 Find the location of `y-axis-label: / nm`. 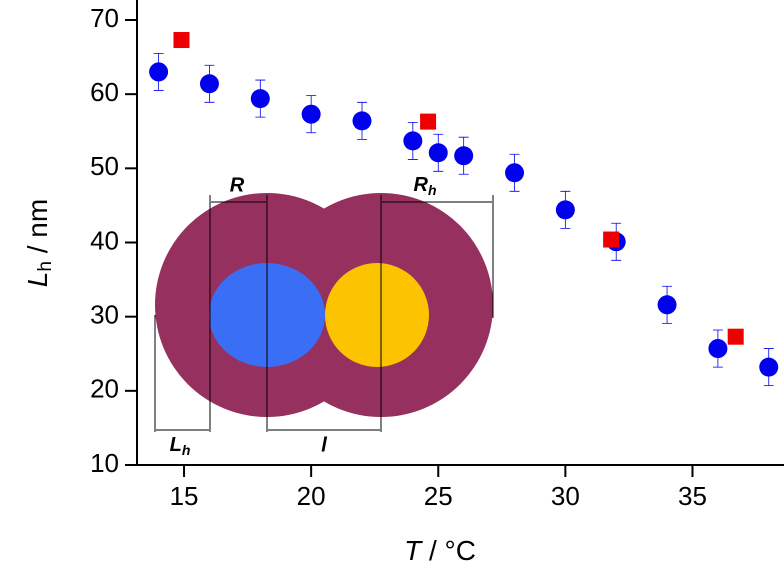

y-axis-label: / nm is located at coordinates (37, 230).